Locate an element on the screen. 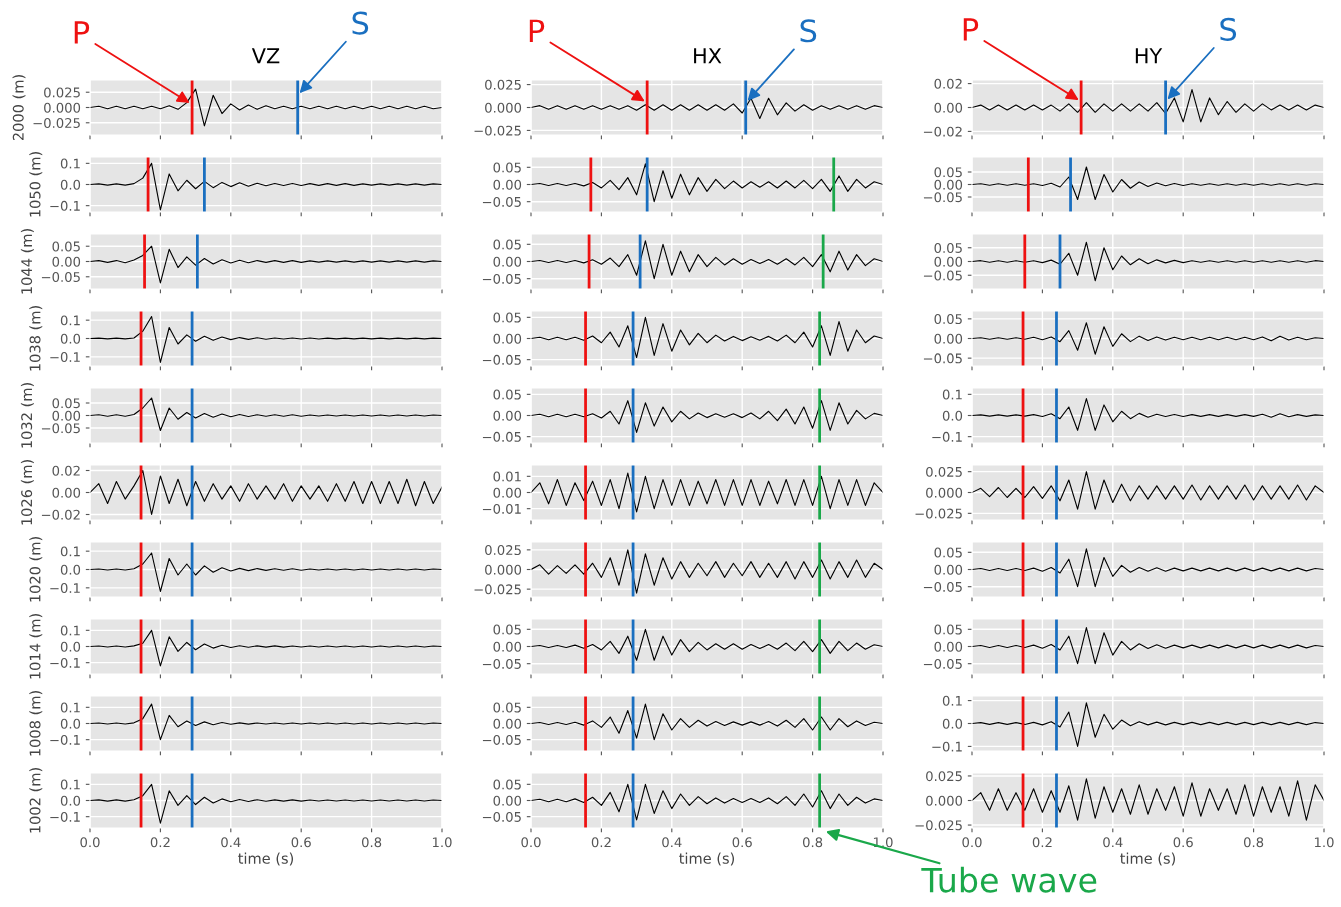 This screenshot has width=1341, height=907. y-axis-title: 1044 (m) is located at coordinates (27, 261).